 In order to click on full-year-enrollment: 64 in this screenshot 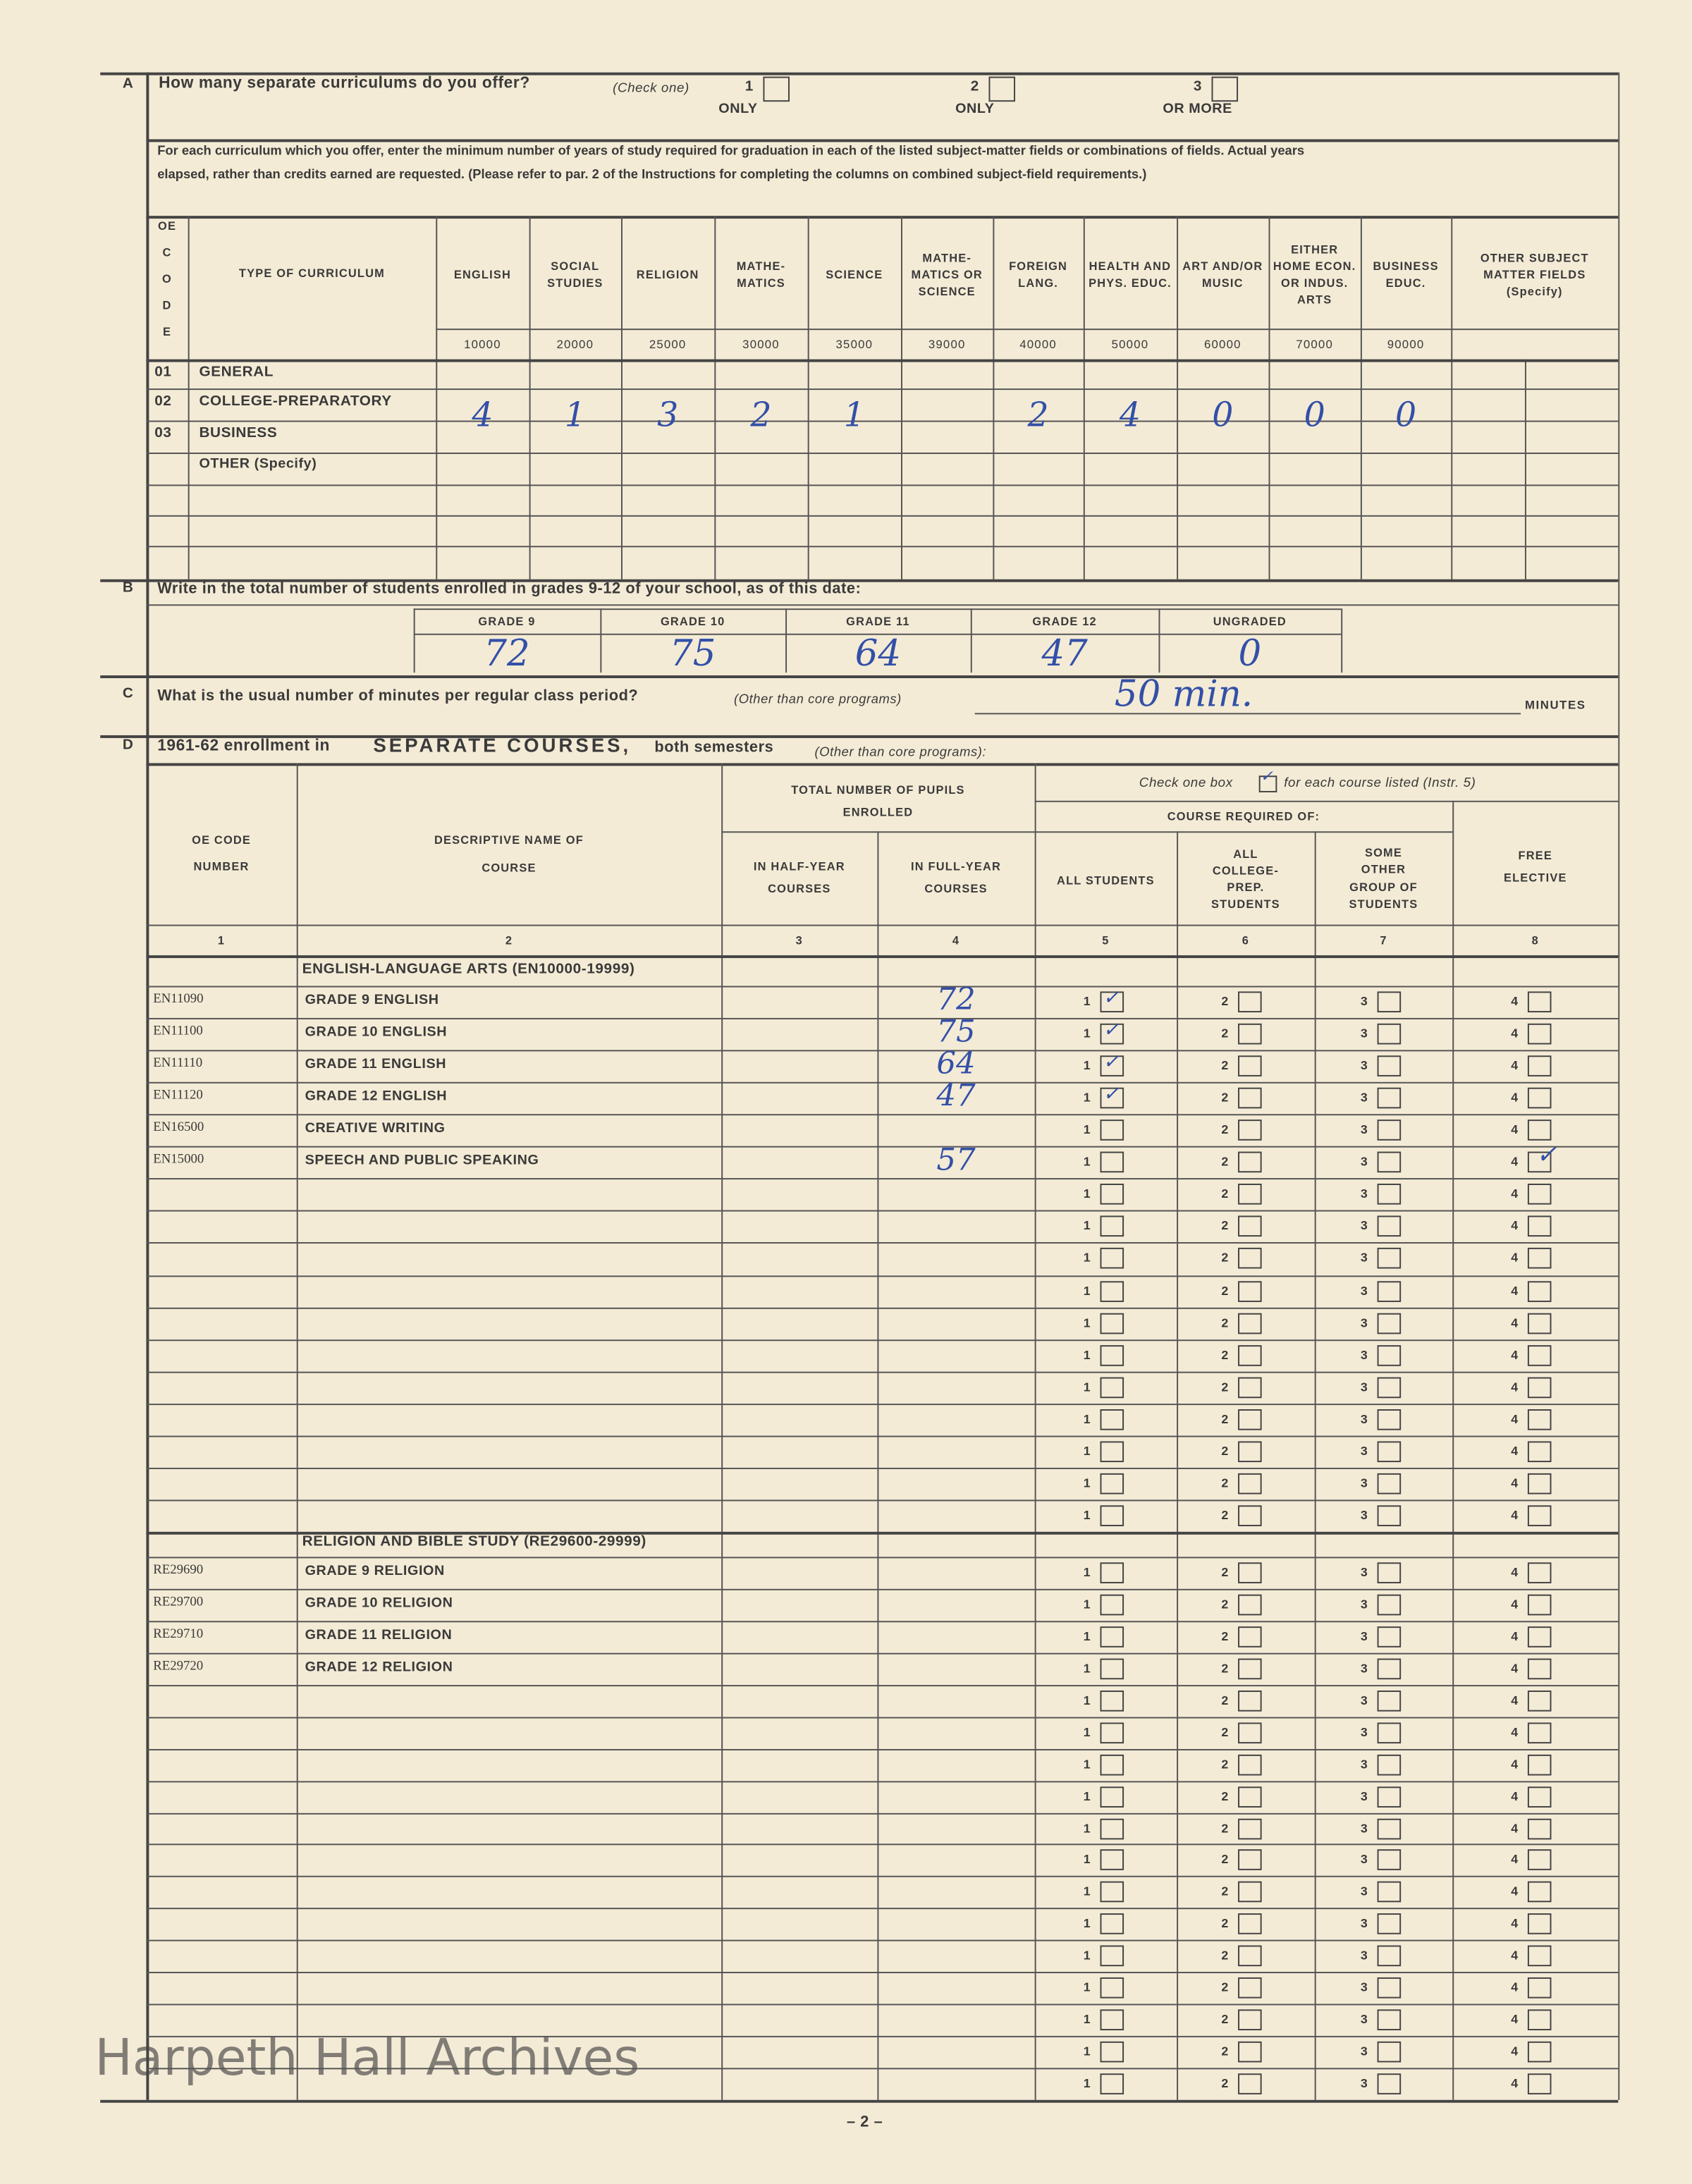, I will do `click(956, 1065)`.